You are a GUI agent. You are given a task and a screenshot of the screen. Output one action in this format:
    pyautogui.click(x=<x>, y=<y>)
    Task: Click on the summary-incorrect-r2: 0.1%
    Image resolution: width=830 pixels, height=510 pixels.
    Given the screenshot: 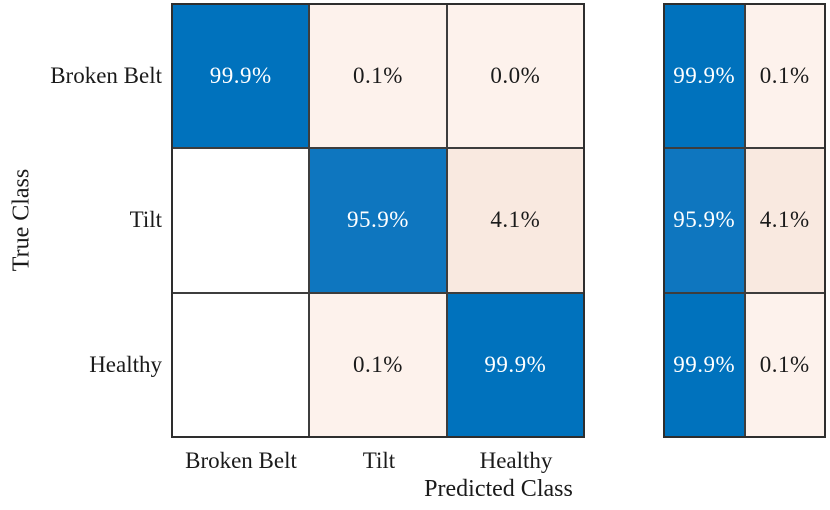 What is the action you would take?
    pyautogui.click(x=784, y=364)
    